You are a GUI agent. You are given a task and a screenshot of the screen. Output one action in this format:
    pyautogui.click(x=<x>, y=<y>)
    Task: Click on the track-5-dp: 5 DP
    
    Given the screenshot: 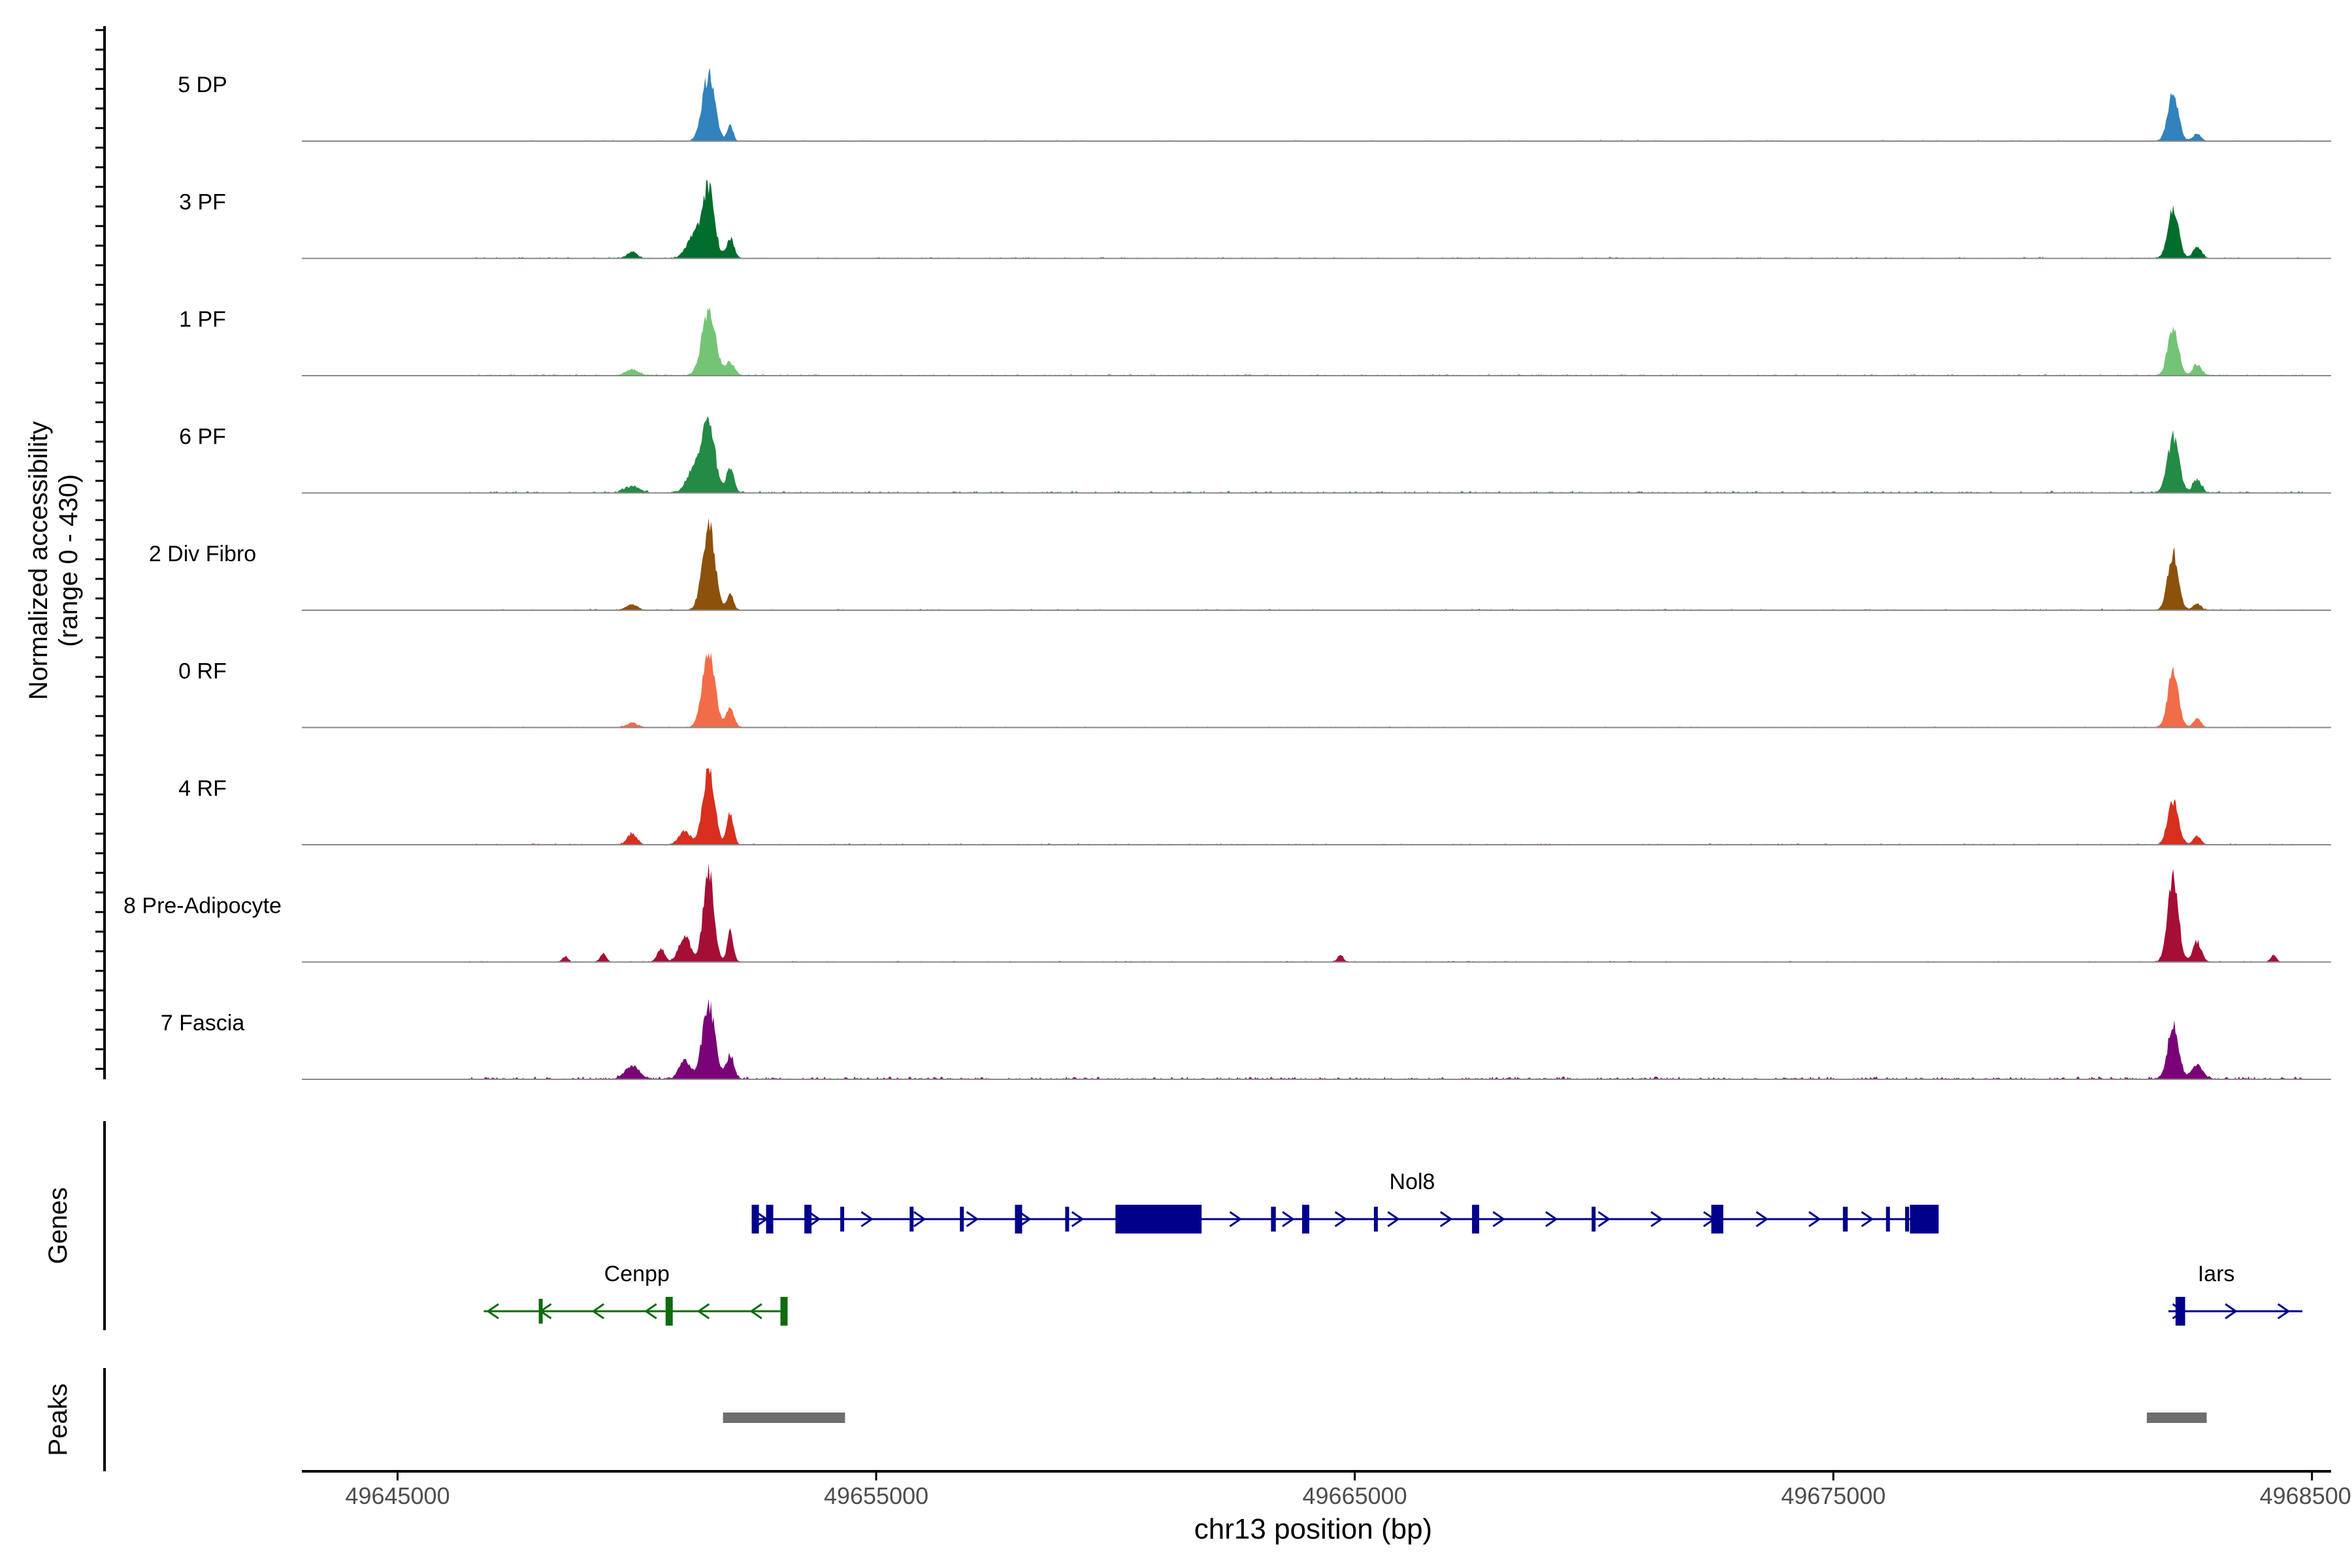 What is the action you would take?
    pyautogui.click(x=1254, y=104)
    